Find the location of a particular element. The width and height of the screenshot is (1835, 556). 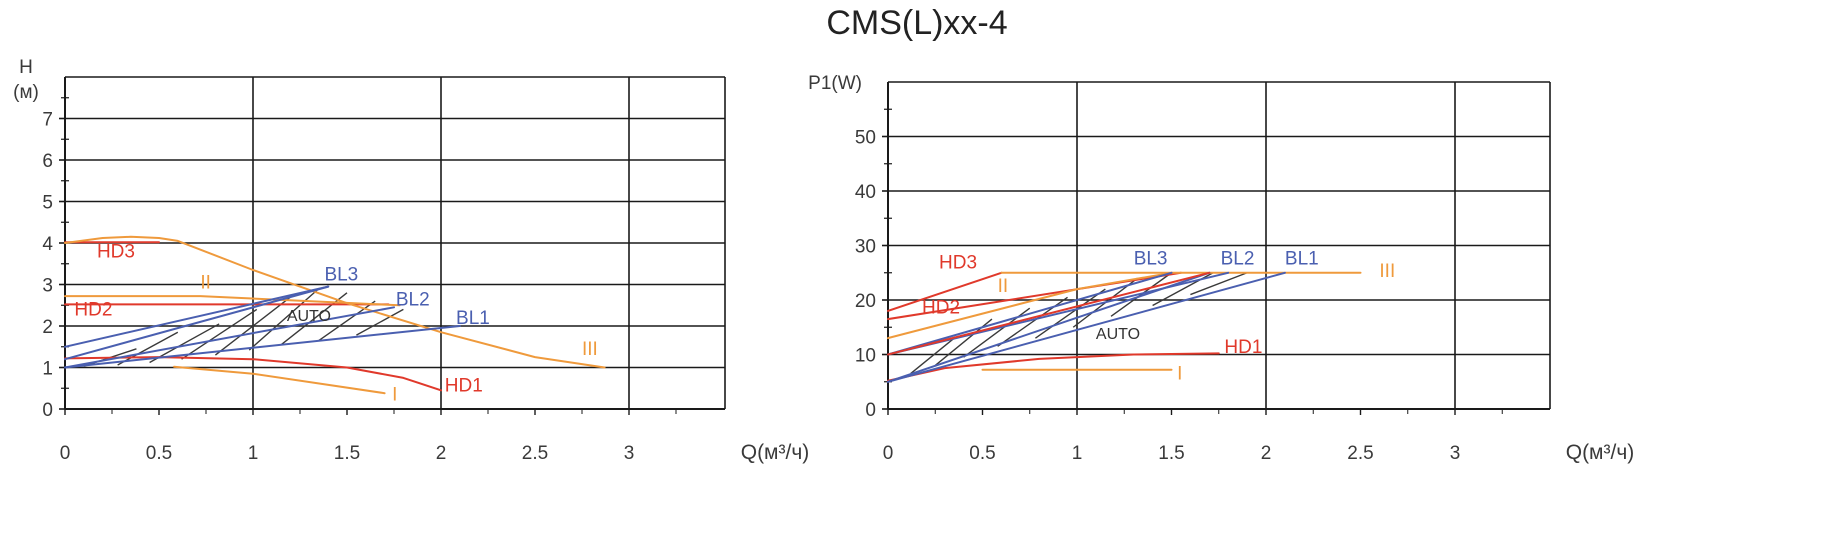

series-iii-line is located at coordinates (335, 302).